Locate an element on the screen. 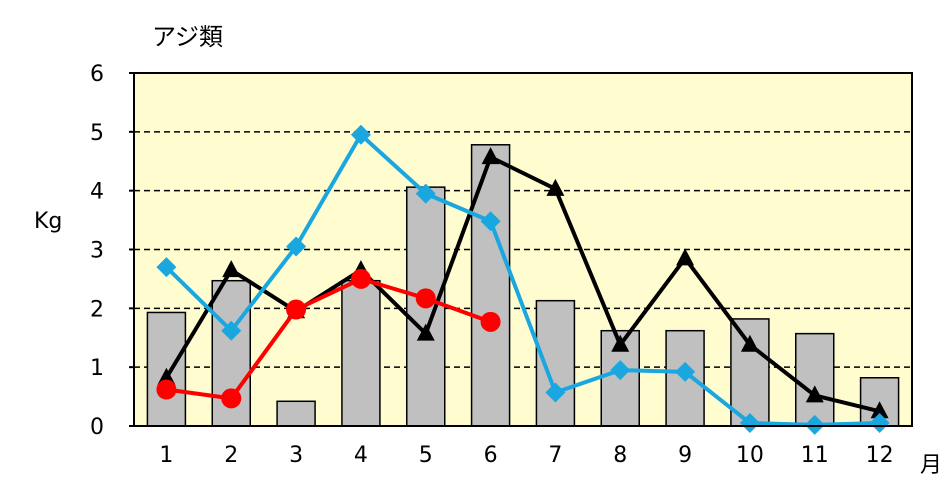 The image size is (949, 486). y-axis-label: Kg is located at coordinates (48, 221).